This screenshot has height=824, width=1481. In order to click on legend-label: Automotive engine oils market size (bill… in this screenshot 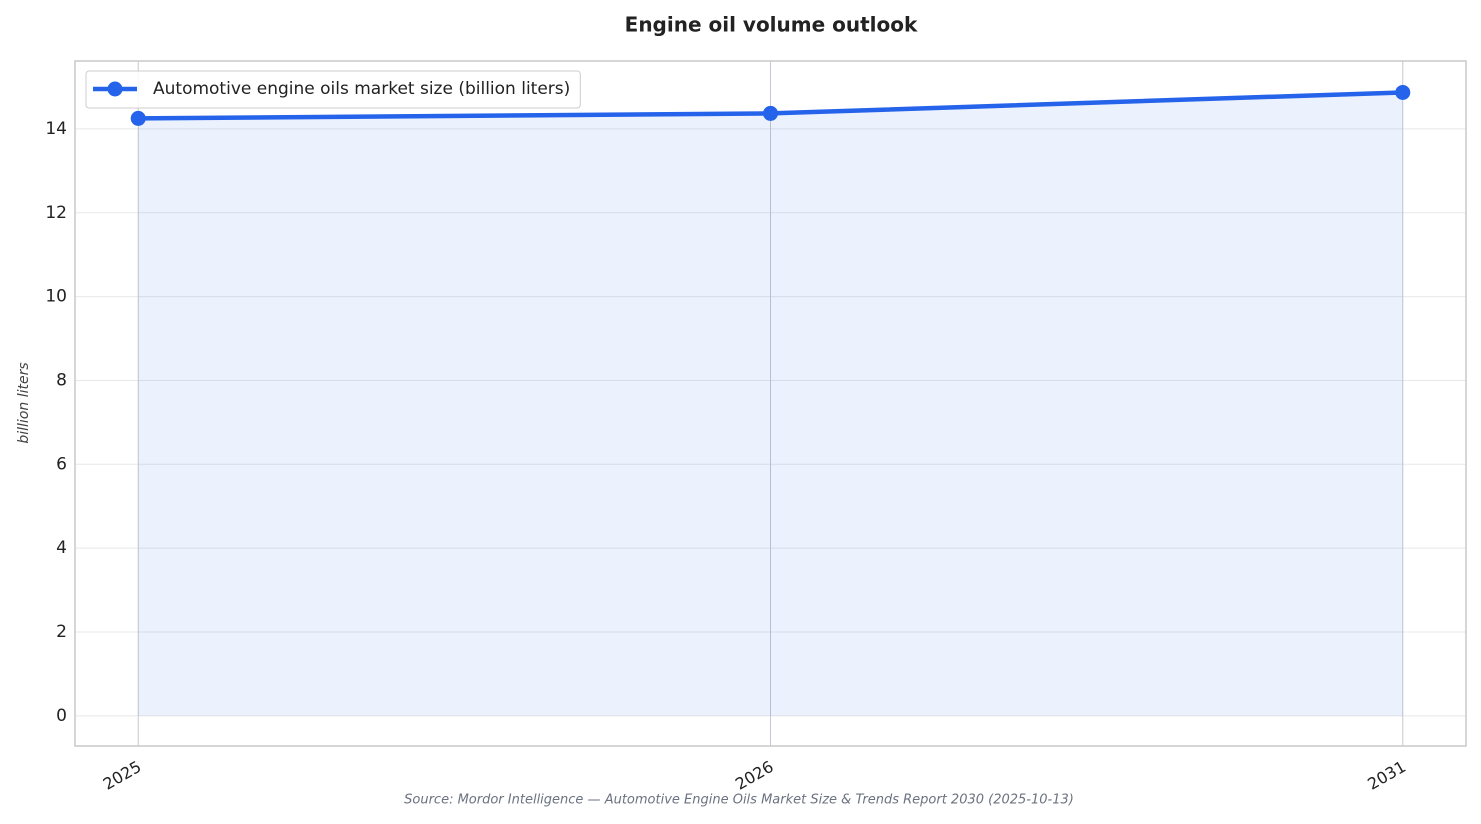, I will do `click(361, 89)`.